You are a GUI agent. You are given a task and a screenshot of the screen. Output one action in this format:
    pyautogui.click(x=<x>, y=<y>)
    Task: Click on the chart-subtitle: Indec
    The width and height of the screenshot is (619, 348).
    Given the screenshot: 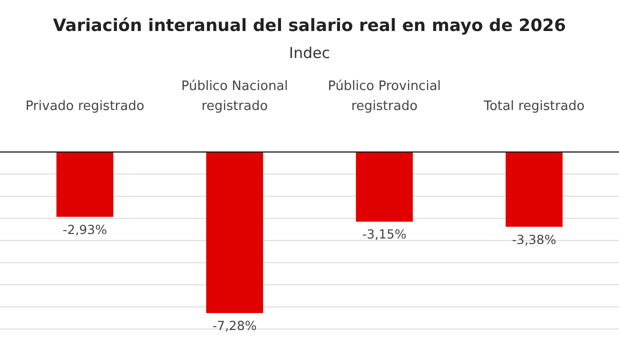 What is the action you would take?
    pyautogui.click(x=309, y=53)
    